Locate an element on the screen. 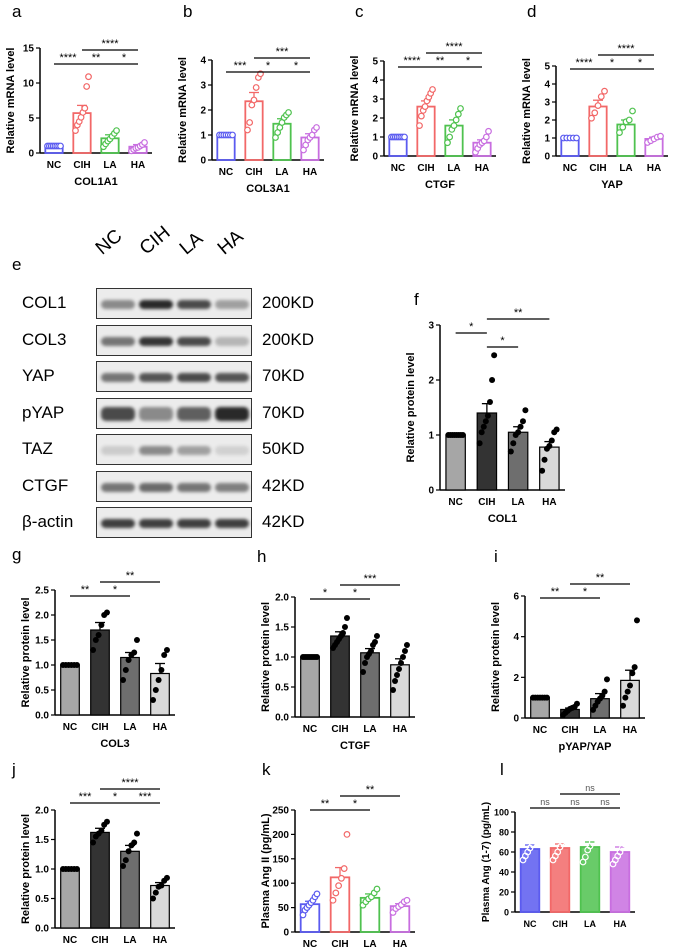 The height and width of the screenshot is (952, 685). blot-protein-label: β-actin is located at coordinates (48, 521).